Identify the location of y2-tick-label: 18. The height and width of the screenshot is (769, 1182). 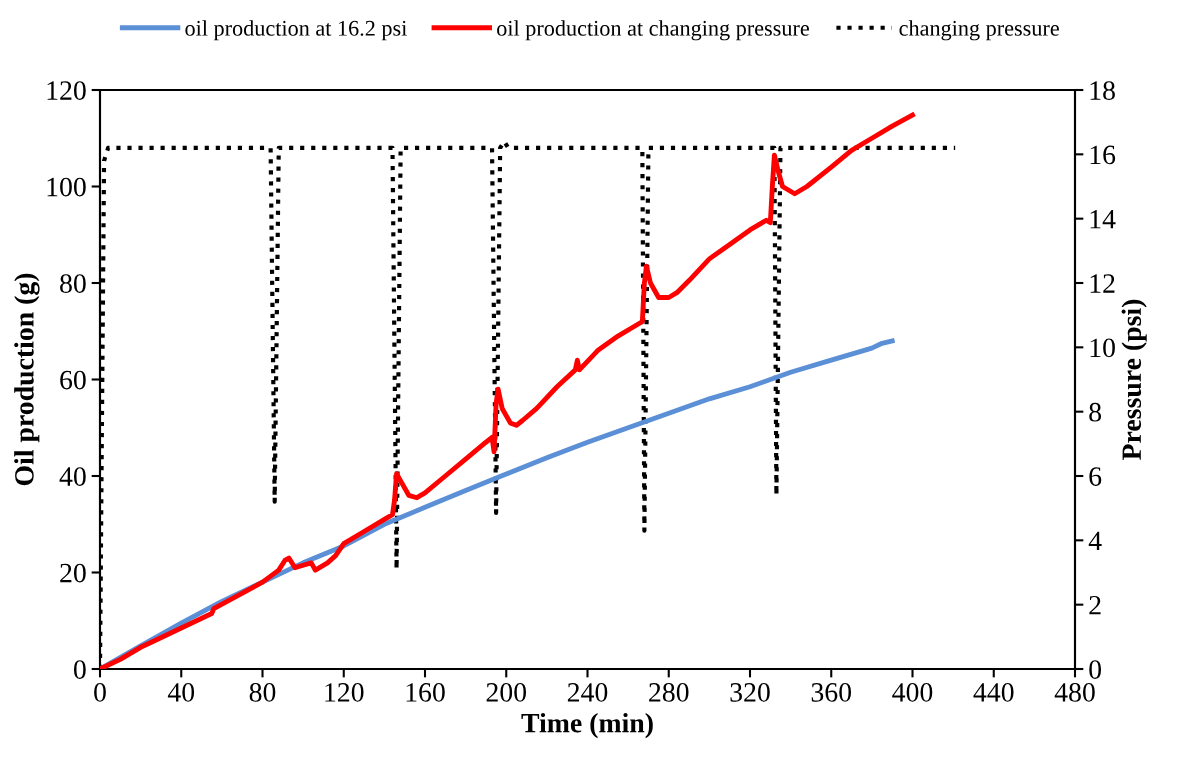
(1102, 90).